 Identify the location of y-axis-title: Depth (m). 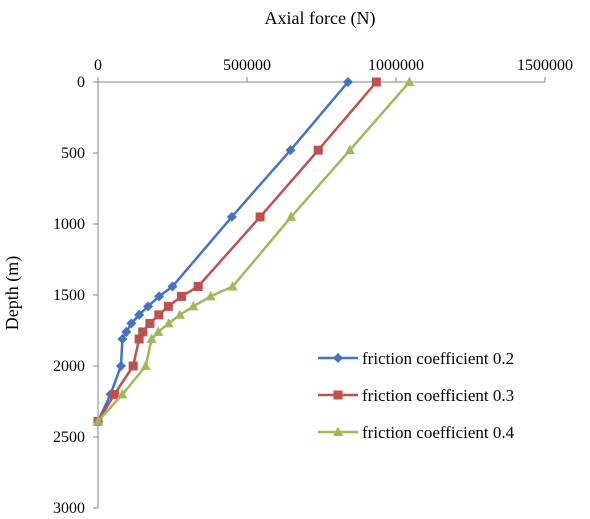
(12, 293).